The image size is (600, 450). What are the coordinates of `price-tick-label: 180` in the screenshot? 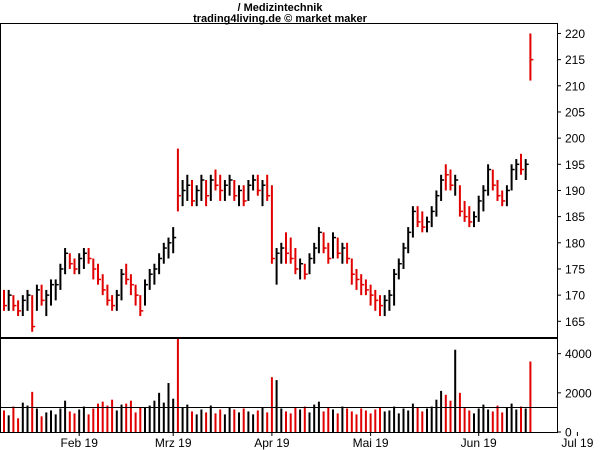 It's located at (575, 243).